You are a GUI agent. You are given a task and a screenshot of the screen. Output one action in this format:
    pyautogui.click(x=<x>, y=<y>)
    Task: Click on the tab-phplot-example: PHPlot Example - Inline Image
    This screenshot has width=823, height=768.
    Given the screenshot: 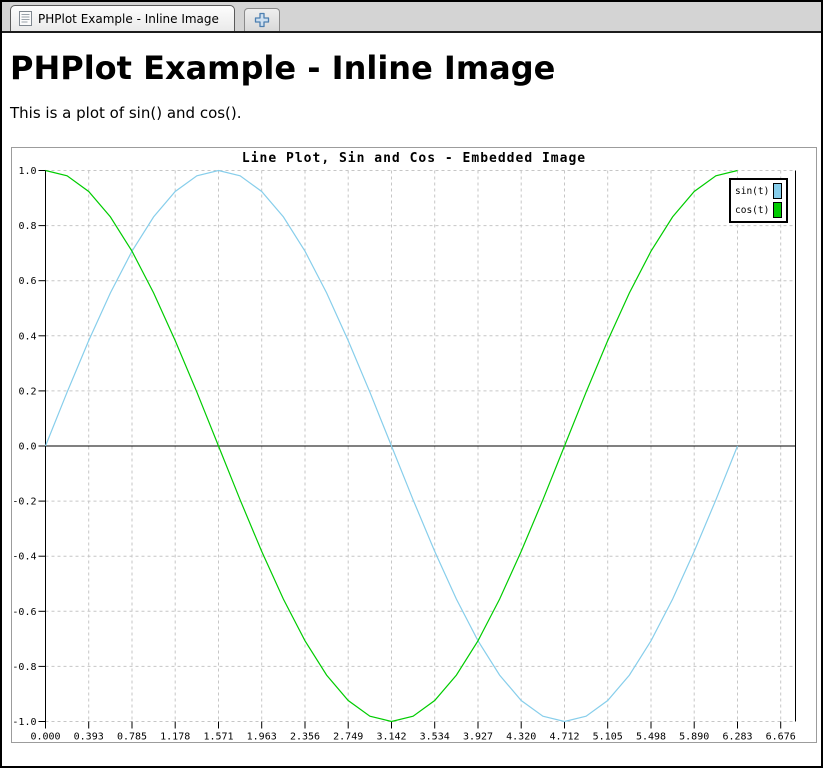 What is the action you would take?
    pyautogui.click(x=122, y=18)
    